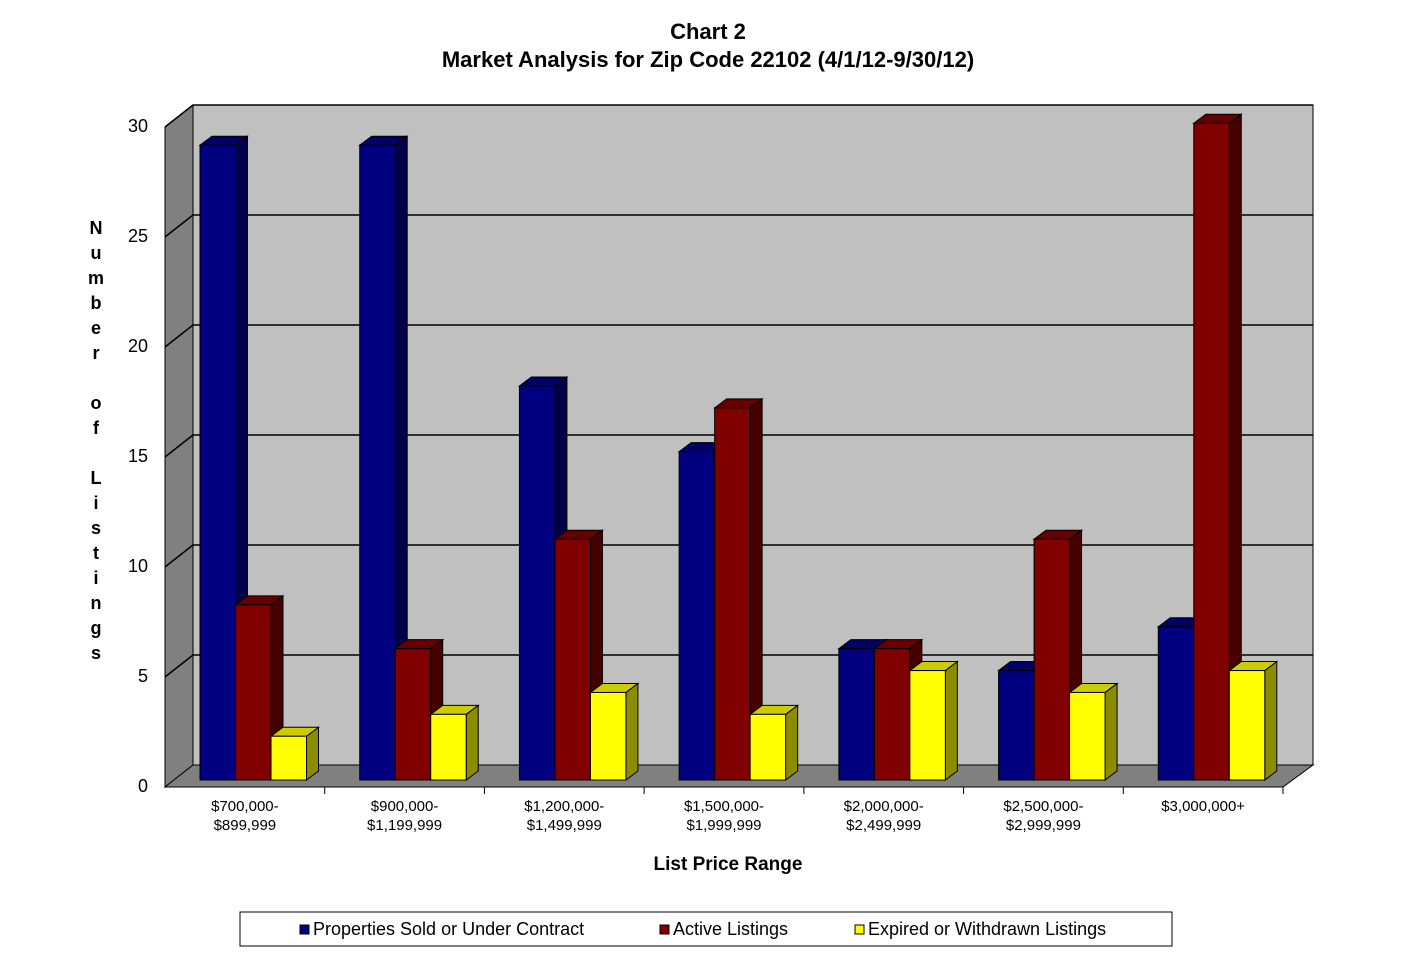 The width and height of the screenshot is (1408, 959). What do you see at coordinates (987, 929) in the screenshot?
I see `legend-label: Expired or Withdrawn Listings` at bounding box center [987, 929].